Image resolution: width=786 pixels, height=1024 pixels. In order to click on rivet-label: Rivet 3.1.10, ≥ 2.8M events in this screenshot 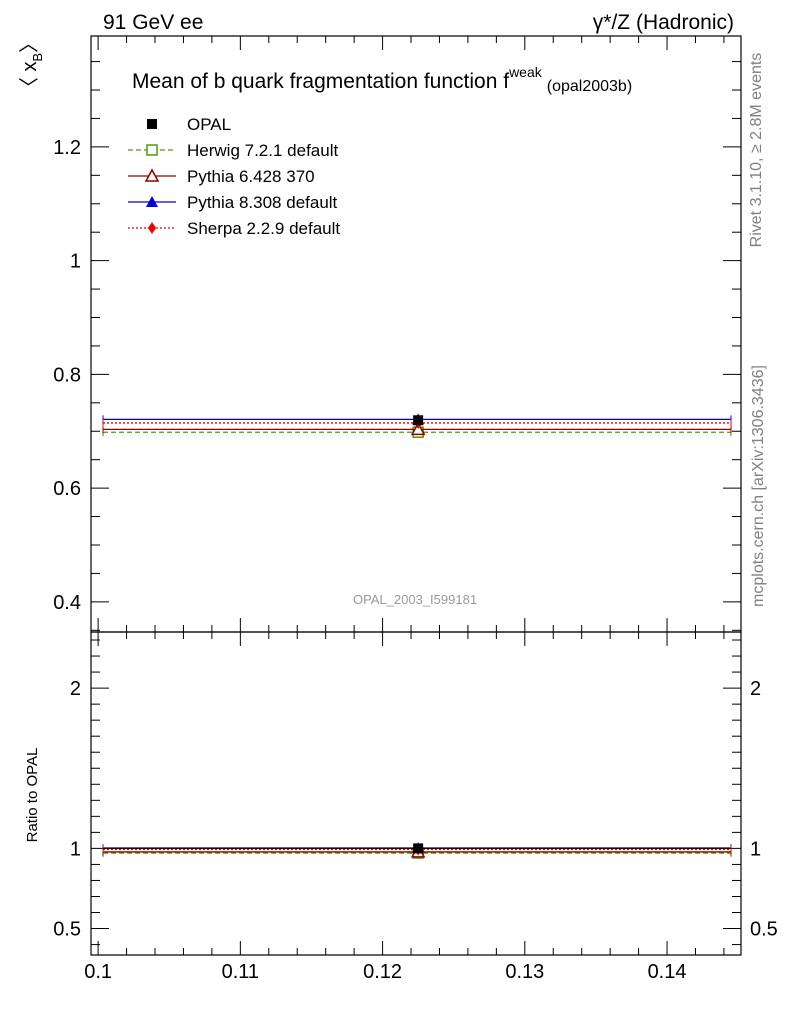, I will do `click(756, 150)`.